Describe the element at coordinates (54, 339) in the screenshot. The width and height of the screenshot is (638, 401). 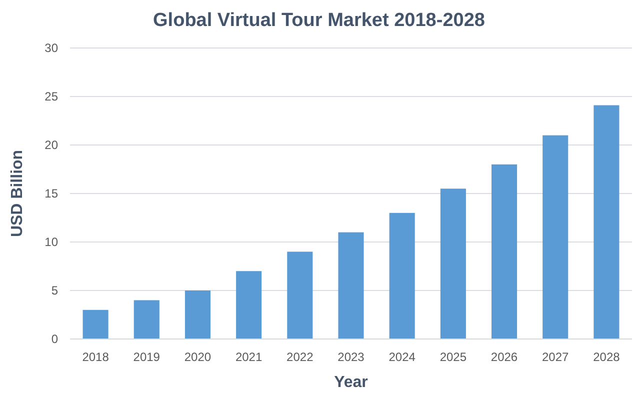
I see `y-tick-label: 0` at that location.